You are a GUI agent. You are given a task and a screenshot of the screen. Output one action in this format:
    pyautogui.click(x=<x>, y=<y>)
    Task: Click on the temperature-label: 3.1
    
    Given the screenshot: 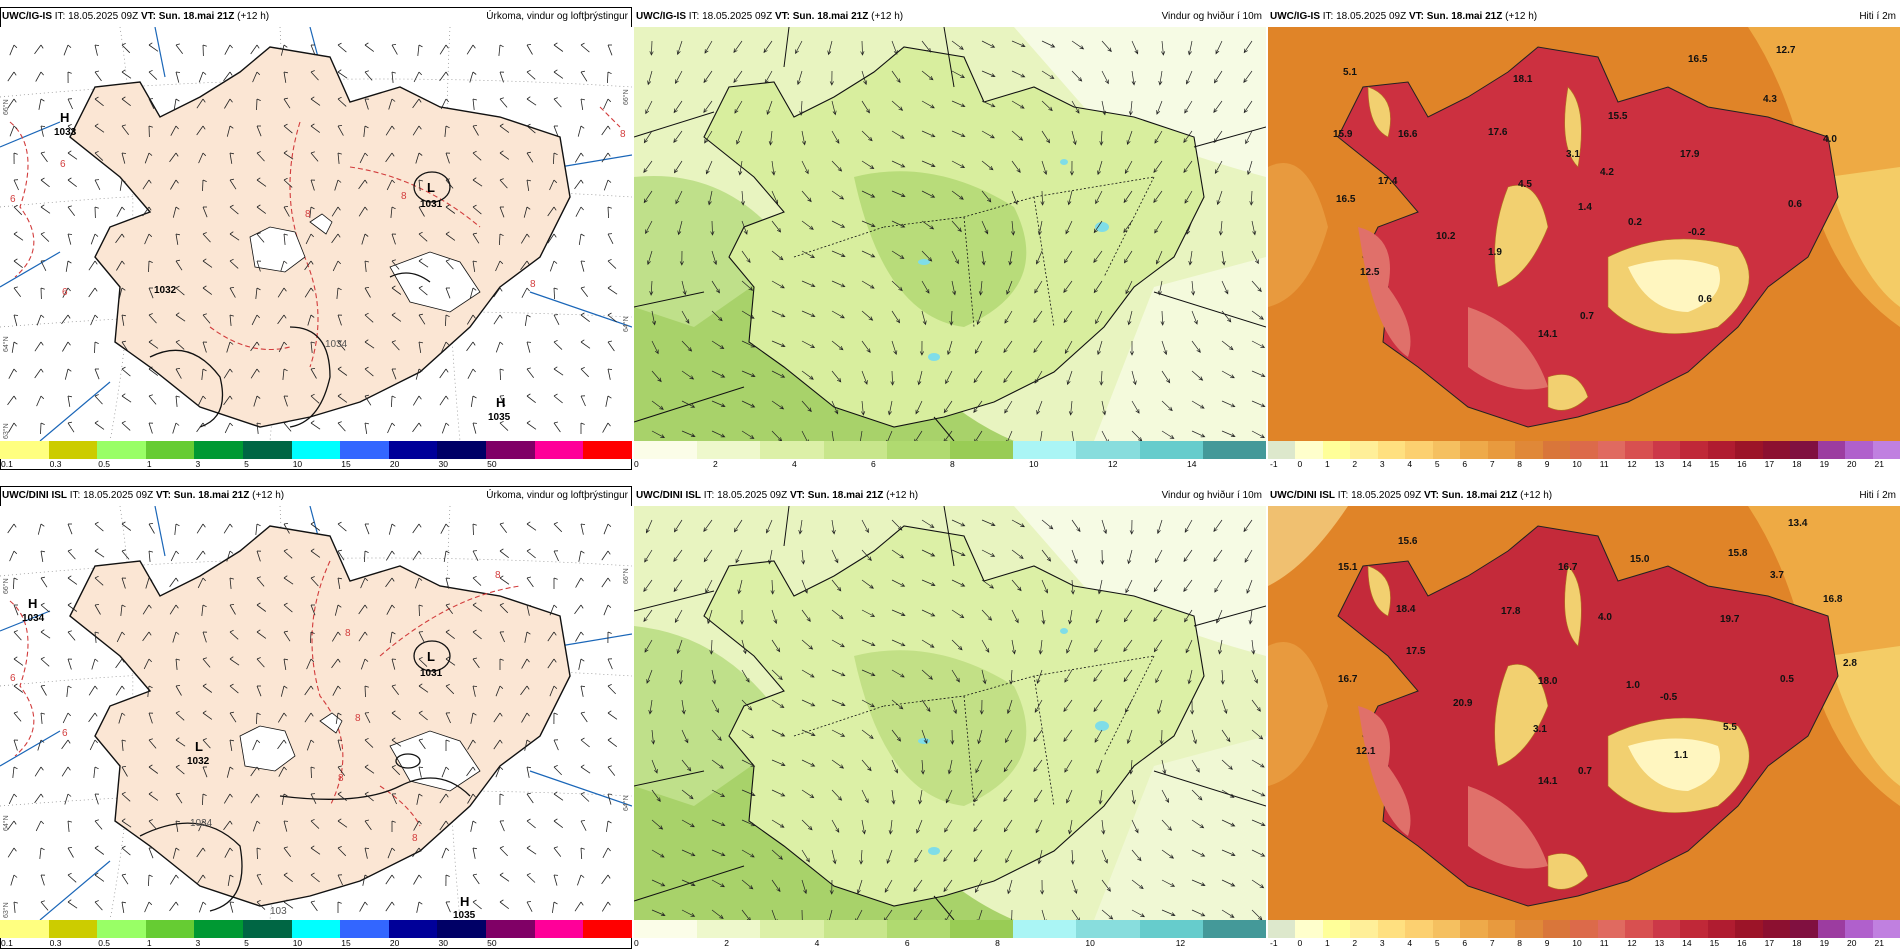 What is the action you would take?
    pyautogui.click(x=1540, y=729)
    